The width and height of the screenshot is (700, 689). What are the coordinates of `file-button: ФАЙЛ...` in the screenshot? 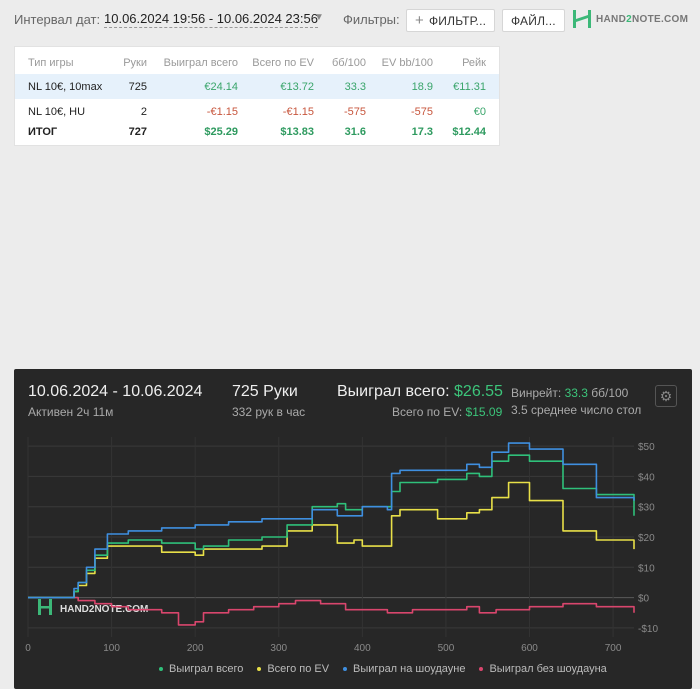 It's located at (533, 20).